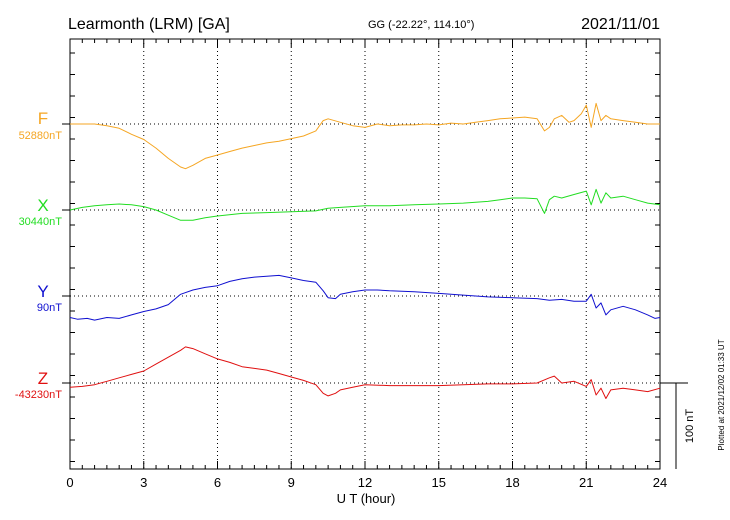  Describe the element at coordinates (43, 378) in the screenshot. I see `series-name-z: Z` at that location.